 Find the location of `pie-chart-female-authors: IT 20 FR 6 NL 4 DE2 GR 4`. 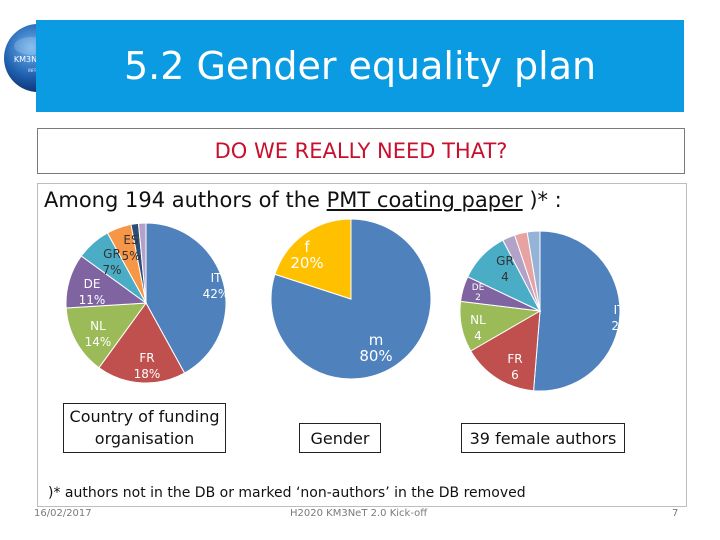

pie-chart-female-authors: IT 20 FR 6 NL 4 DE2 GR 4 is located at coordinates (543, 311).